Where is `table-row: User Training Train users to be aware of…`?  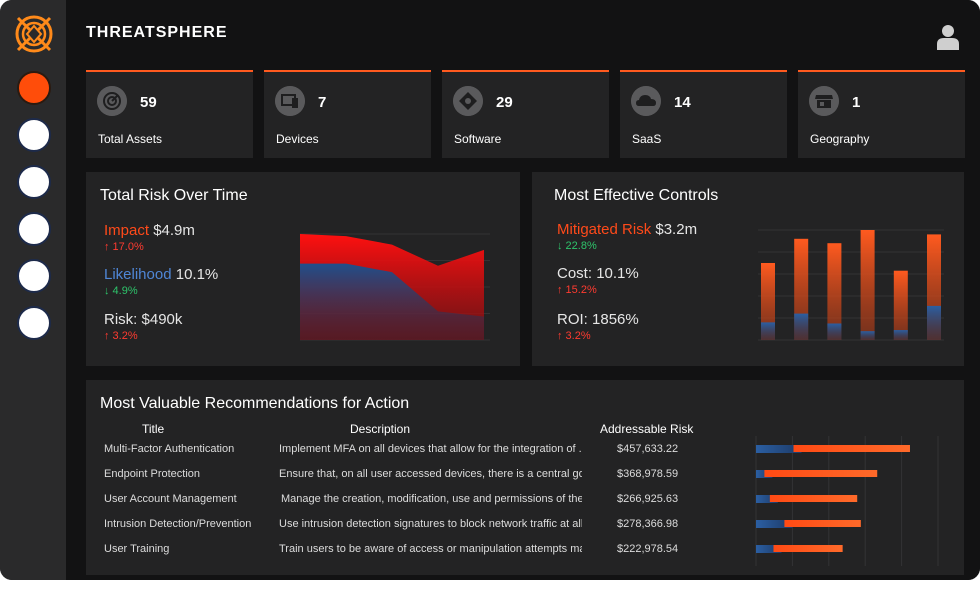
table-row: User Training Train users to be aware of… is located at coordinates (416, 554).